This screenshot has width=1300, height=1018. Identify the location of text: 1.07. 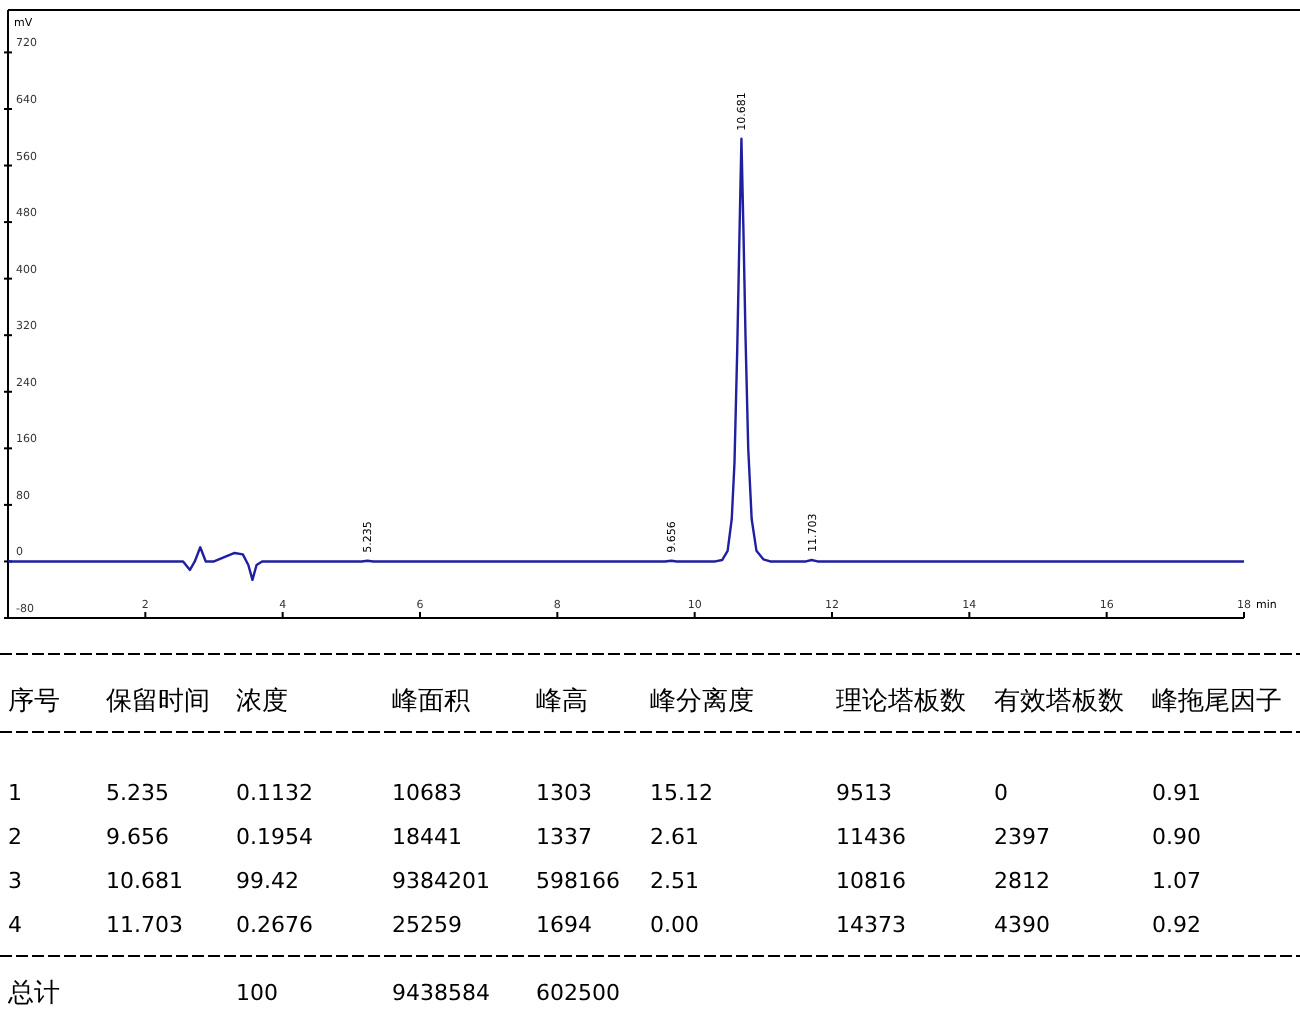
(1176, 880).